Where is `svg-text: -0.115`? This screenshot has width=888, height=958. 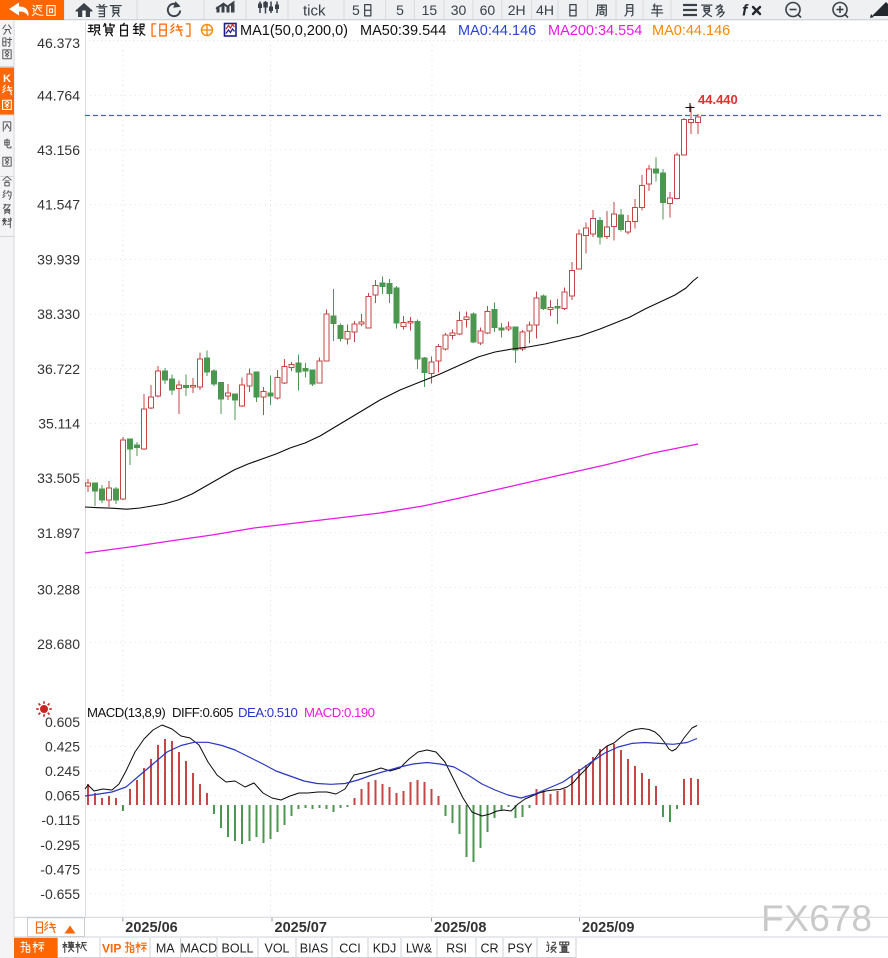 svg-text: -0.115 is located at coordinates (60, 820).